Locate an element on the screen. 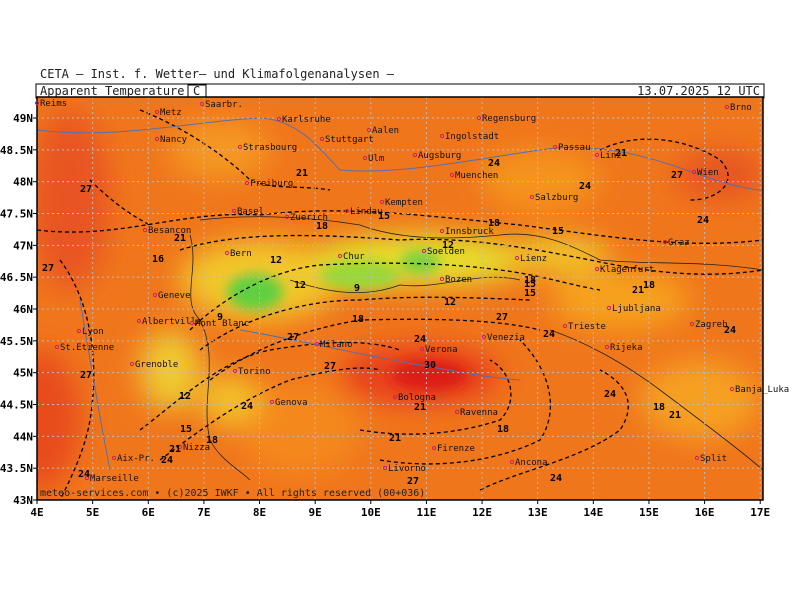 The width and height of the screenshot is (800, 600). lon-label: 15E is located at coordinates (649, 512).